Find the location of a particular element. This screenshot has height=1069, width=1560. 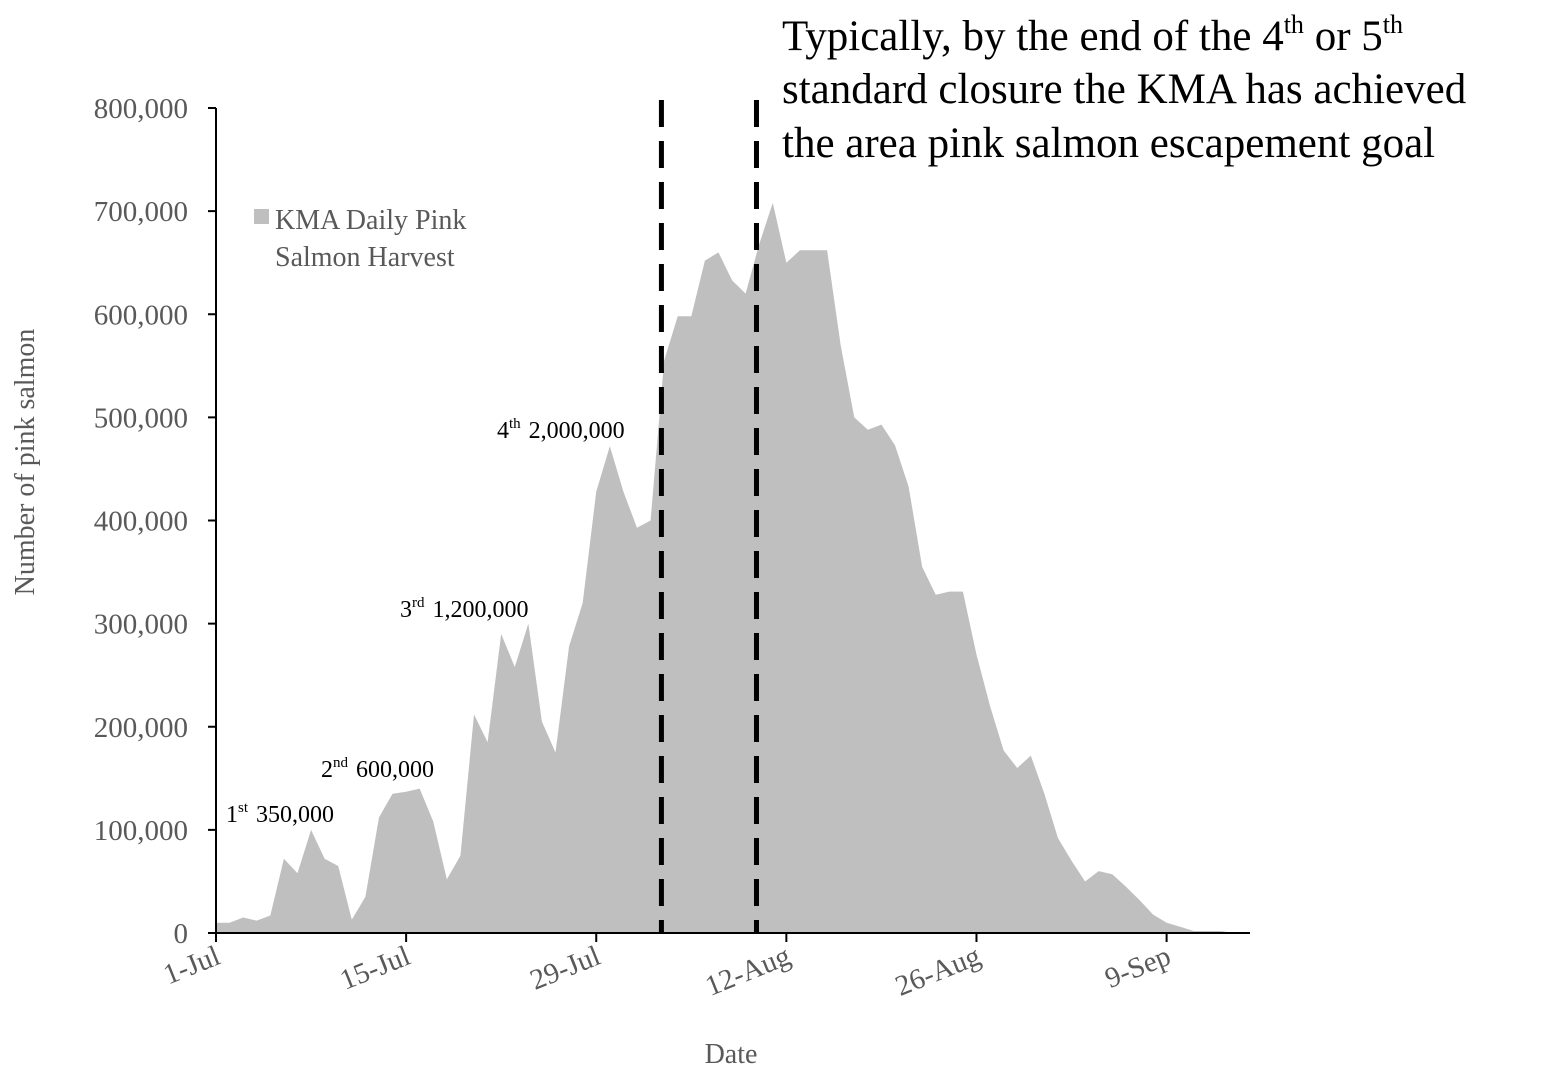

closure-markers is located at coordinates (708, 516).